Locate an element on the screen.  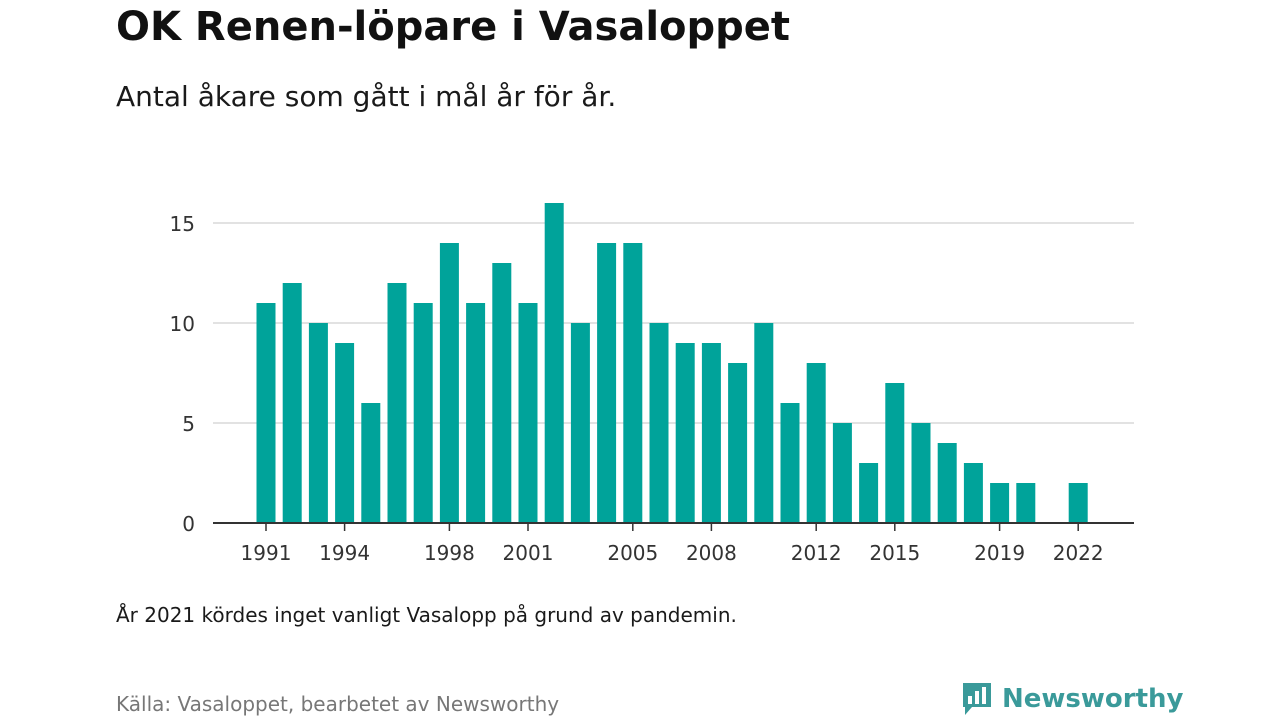
bar-1997 is located at coordinates (423, 413).